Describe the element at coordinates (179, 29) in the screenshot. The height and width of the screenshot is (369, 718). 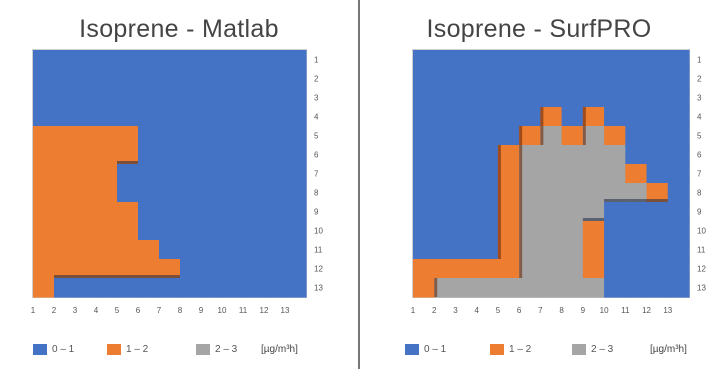
I see `chart-title: Isoprene - Matlab` at that location.